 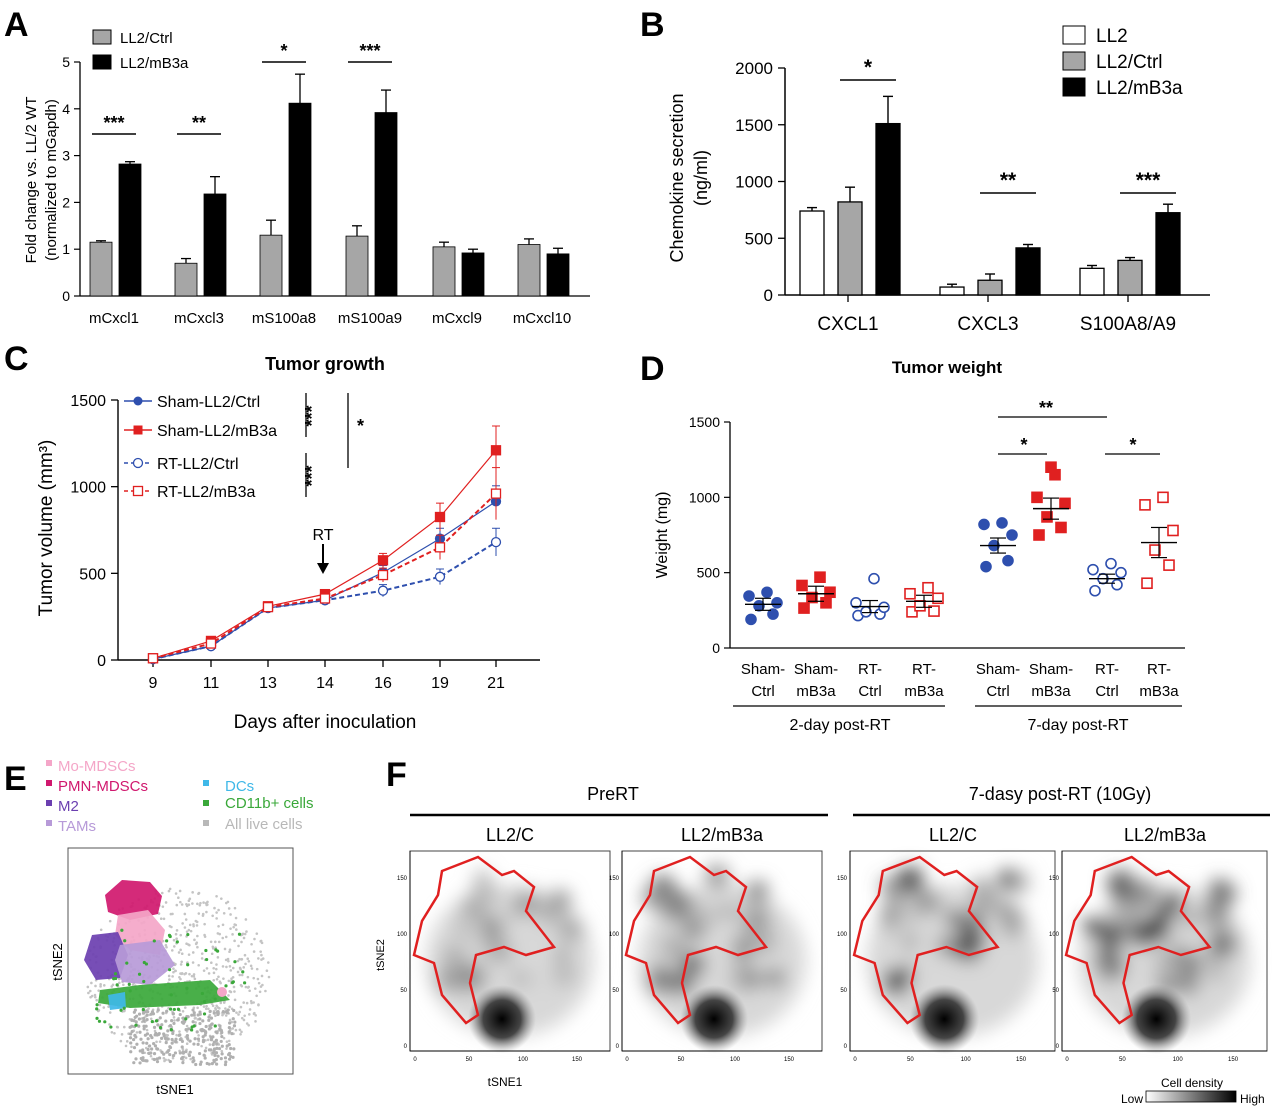 I want to click on x-tick-label: 100, so click(x=523, y=1060).